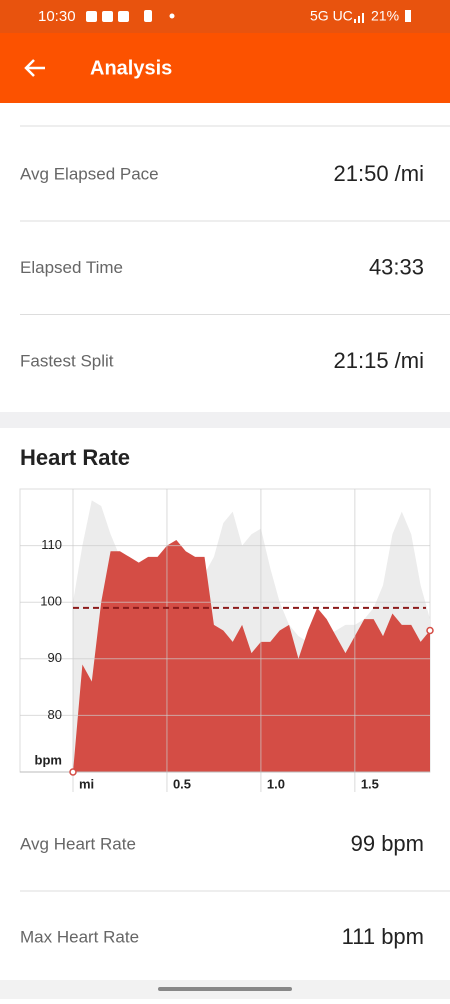 Image resolution: width=450 pixels, height=1004 pixels. I want to click on stat-value: 43:33, so click(396, 266).